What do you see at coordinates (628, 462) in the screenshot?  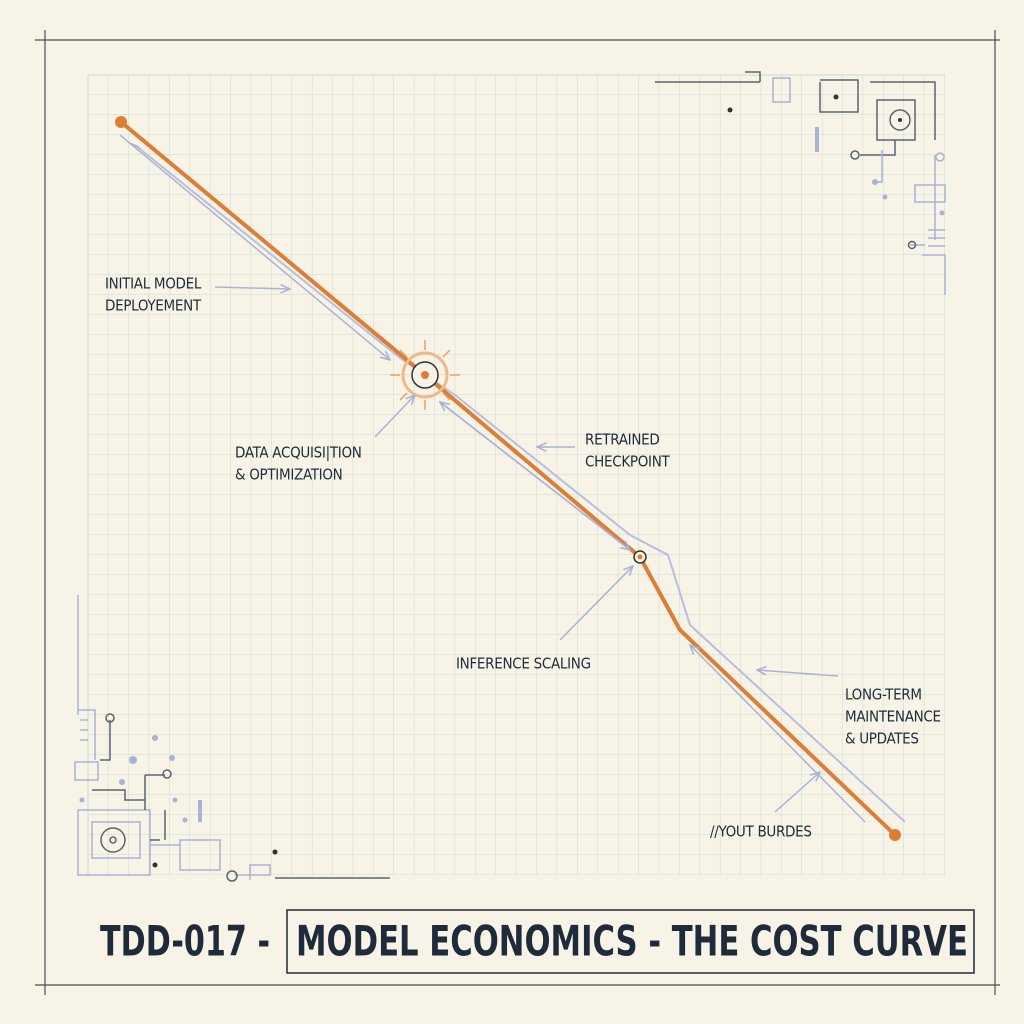 I see `stage-label: CHECKPOINT` at bounding box center [628, 462].